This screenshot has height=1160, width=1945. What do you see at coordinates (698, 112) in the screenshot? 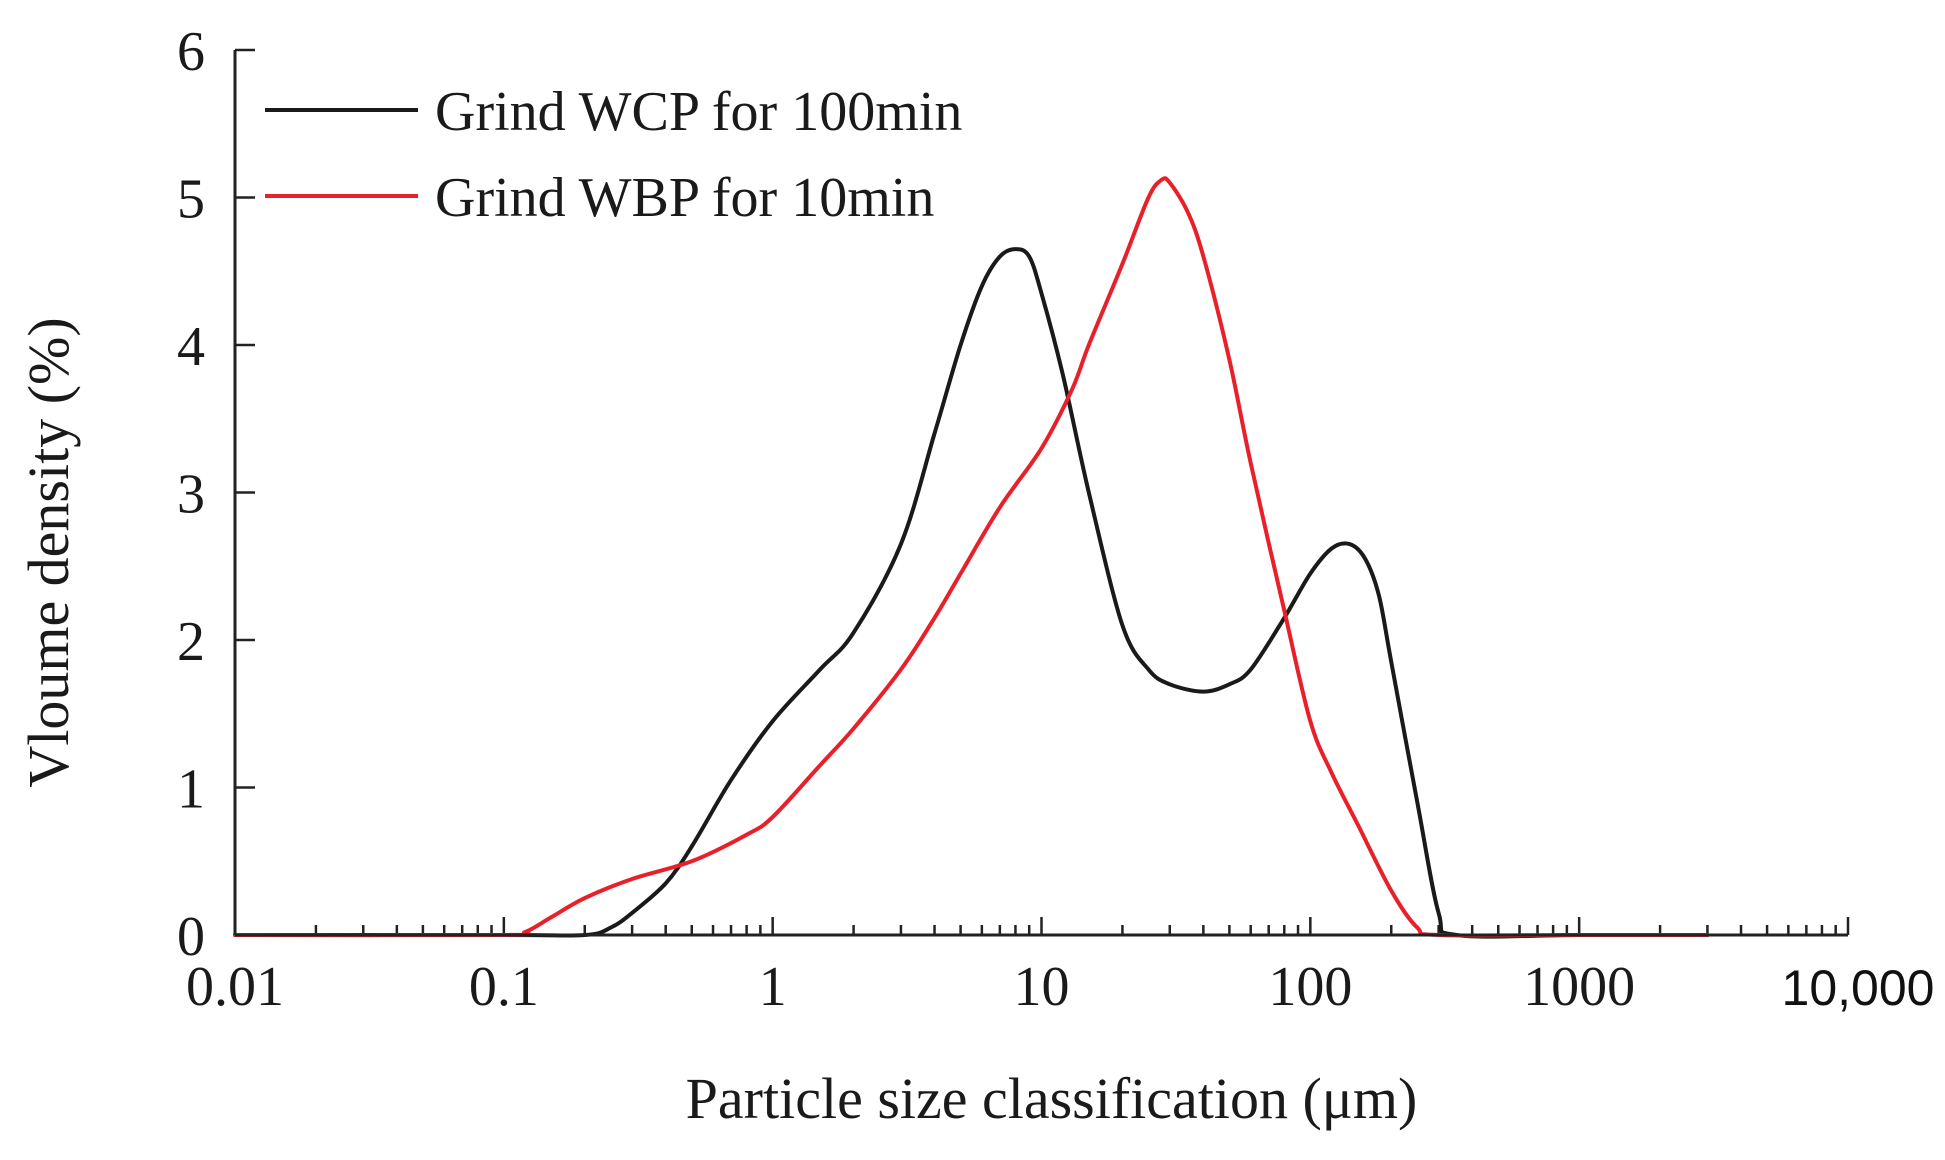
I see `legend-label: Grind WCP for 100min` at bounding box center [698, 112].